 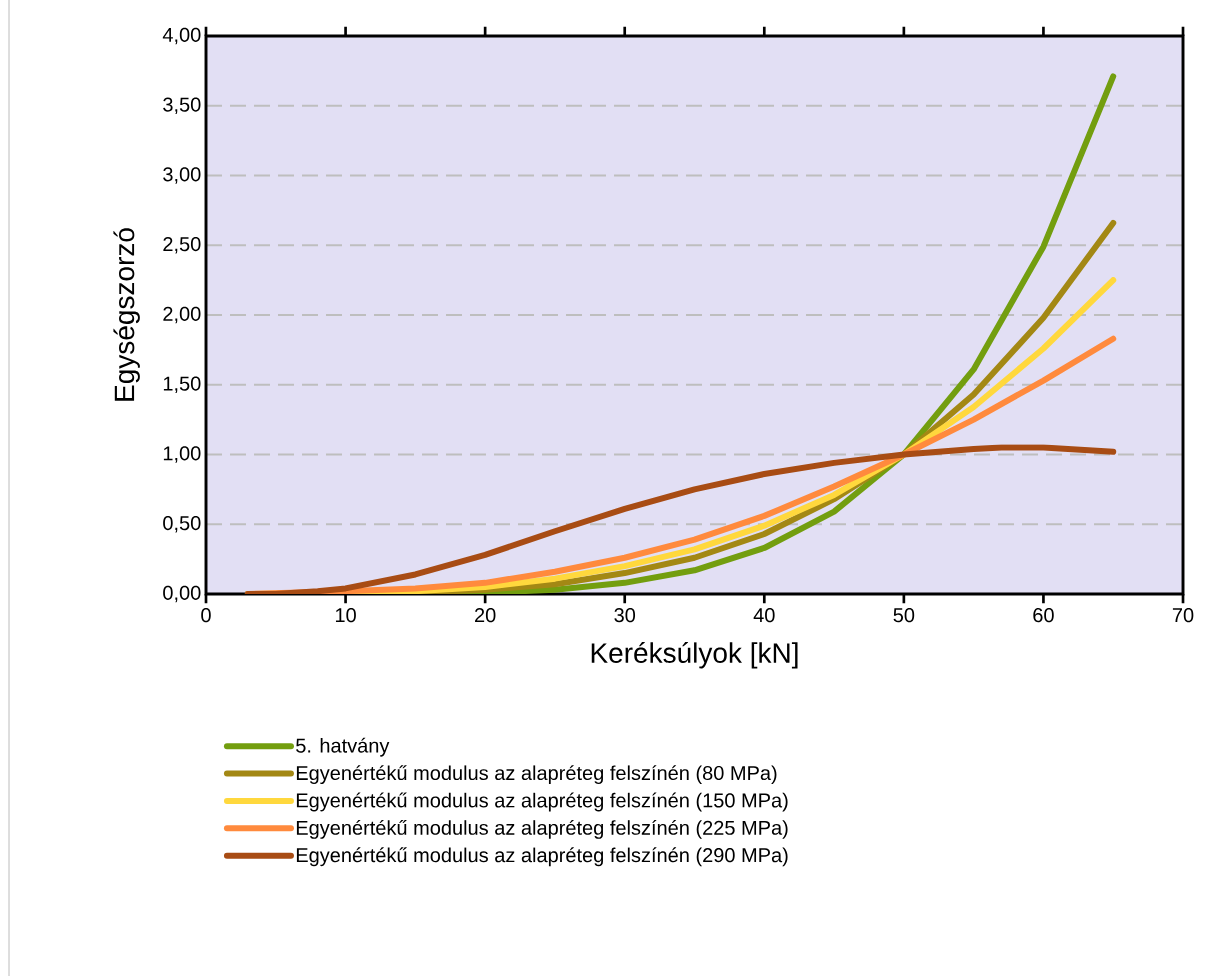 What do you see at coordinates (485, 615) in the screenshot?
I see `x-tick-label: 20` at bounding box center [485, 615].